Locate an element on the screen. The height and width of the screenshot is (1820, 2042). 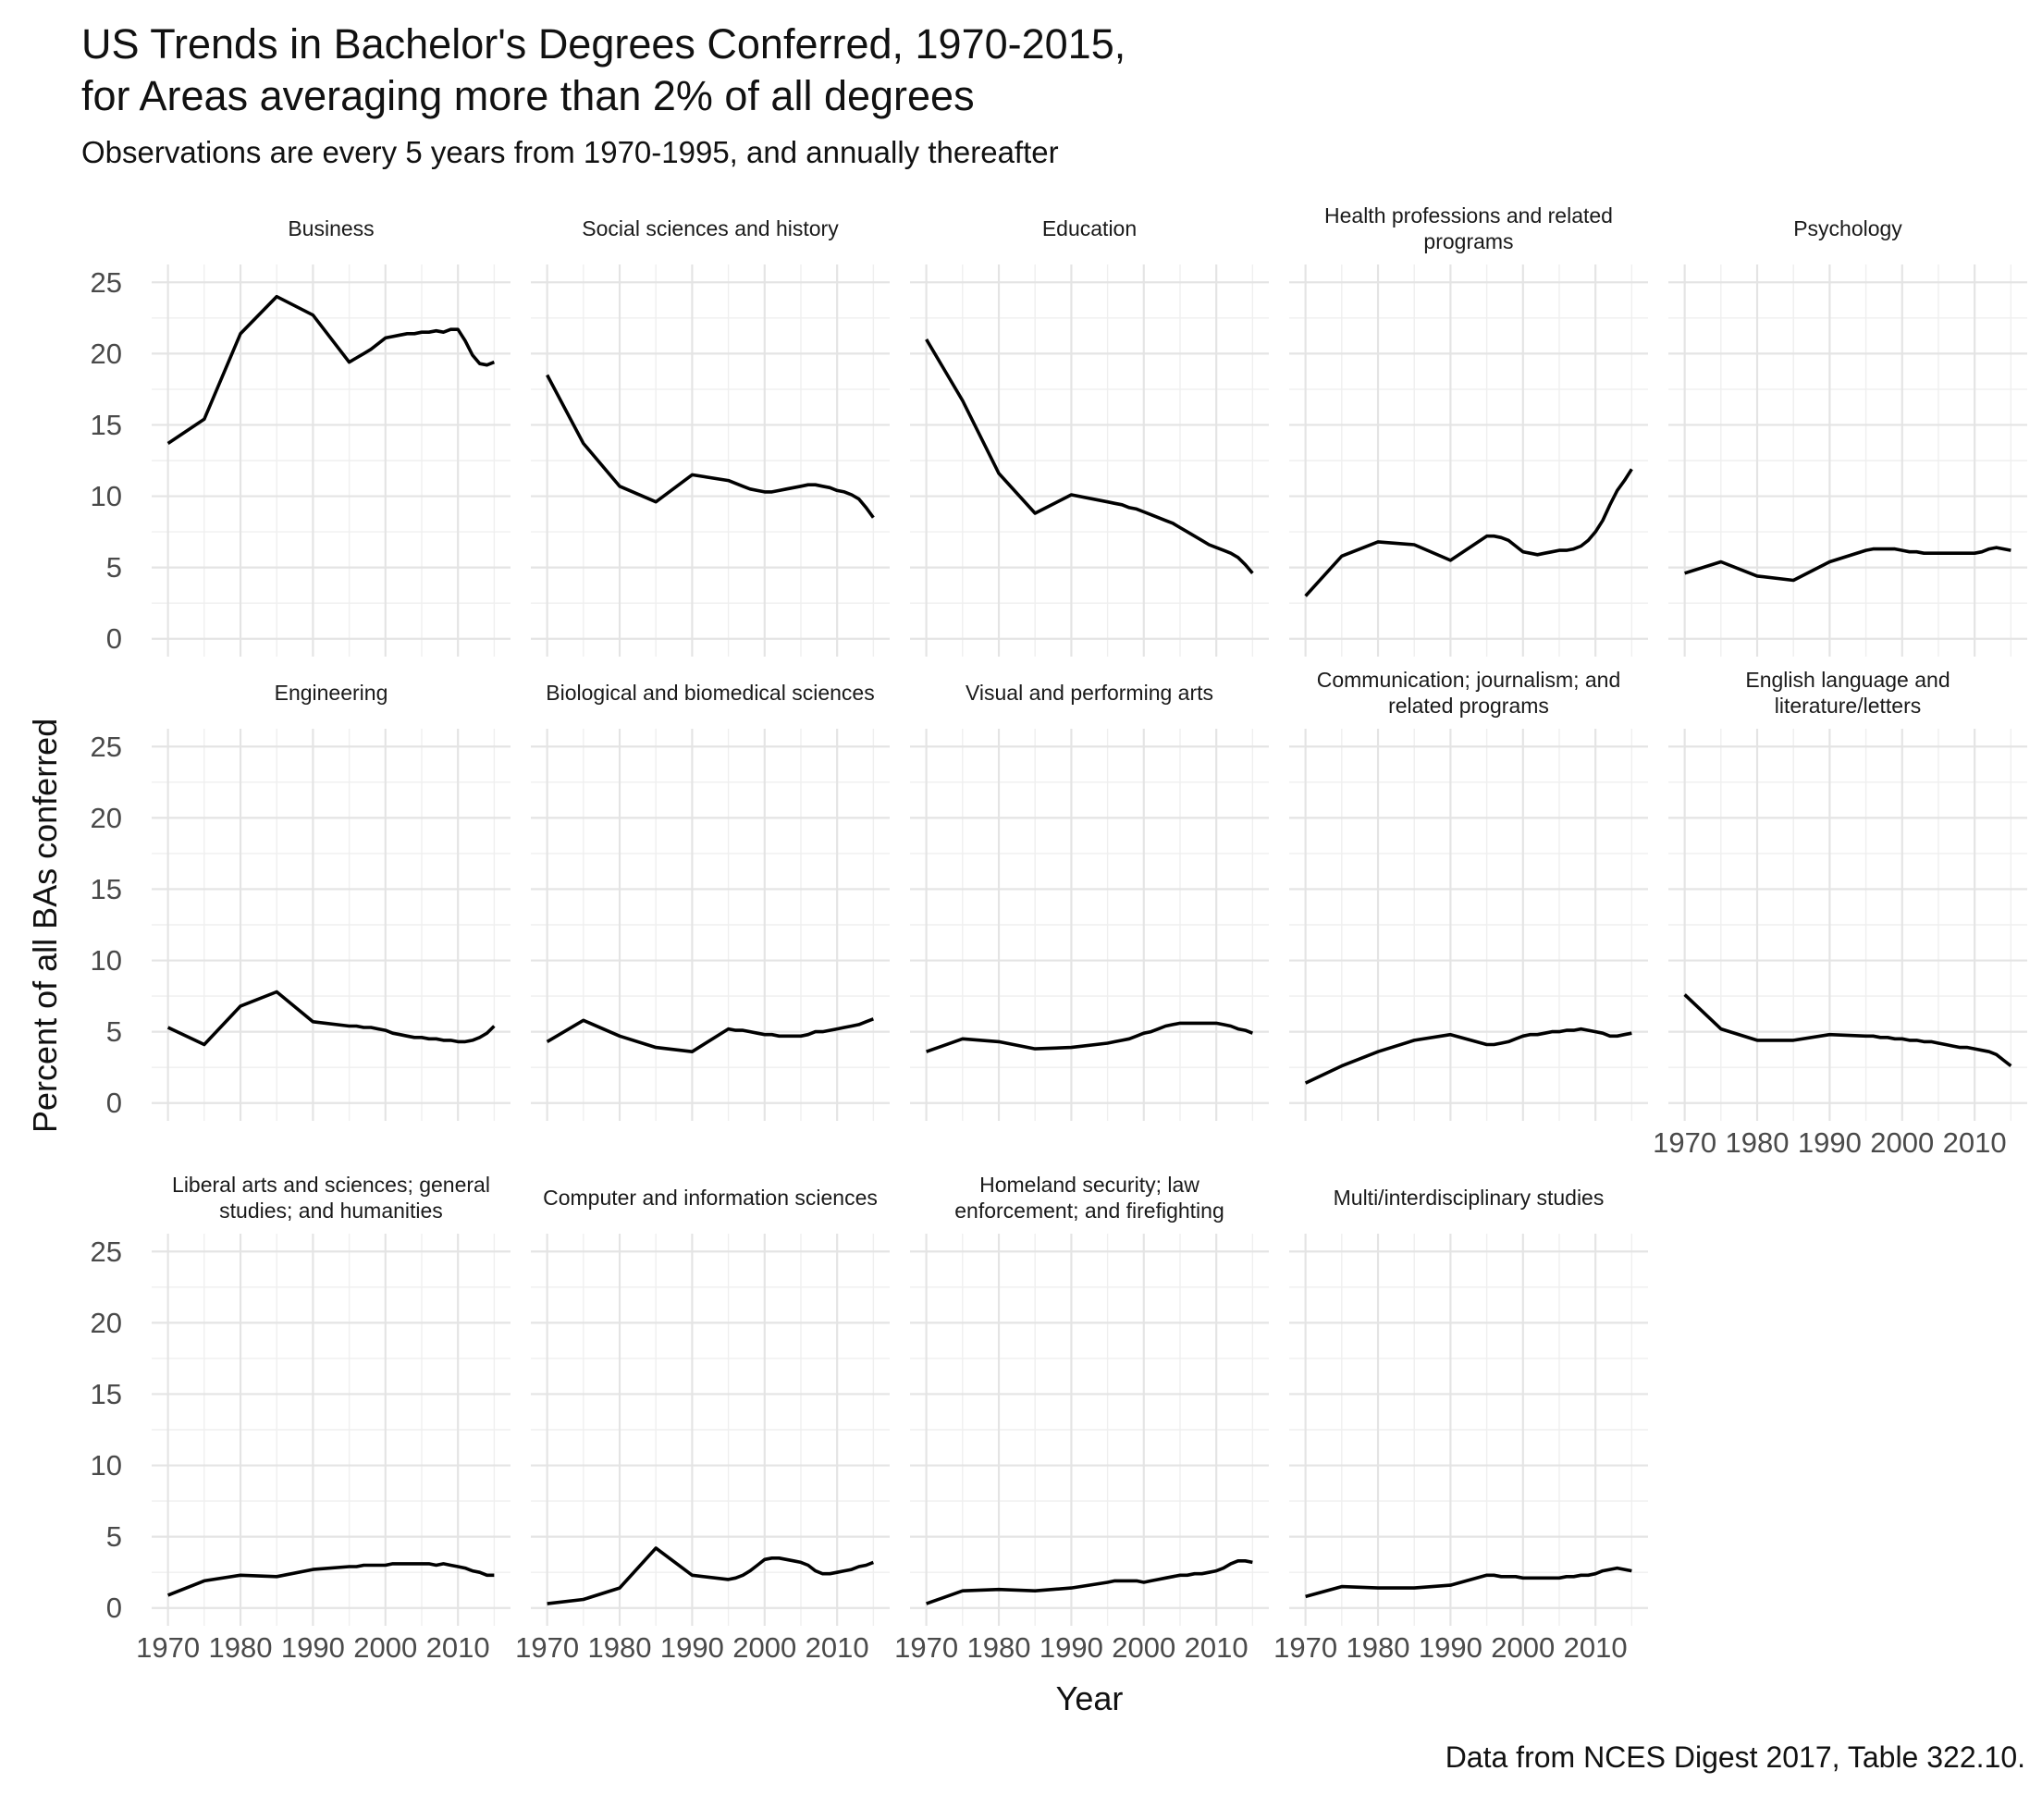
facet-strip-title: Computer and information sciences is located at coordinates (711, 1197).